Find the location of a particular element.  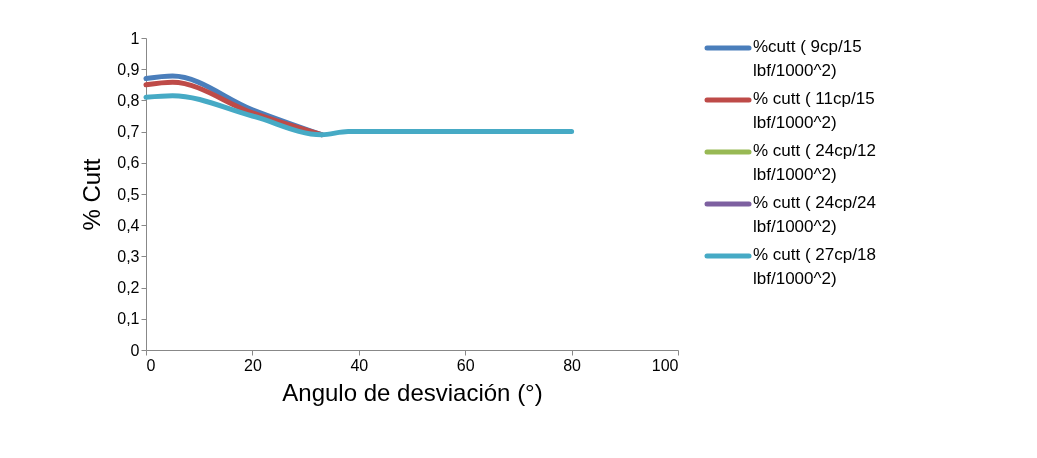

y-tick-label: 0,2 is located at coordinates (128, 288).